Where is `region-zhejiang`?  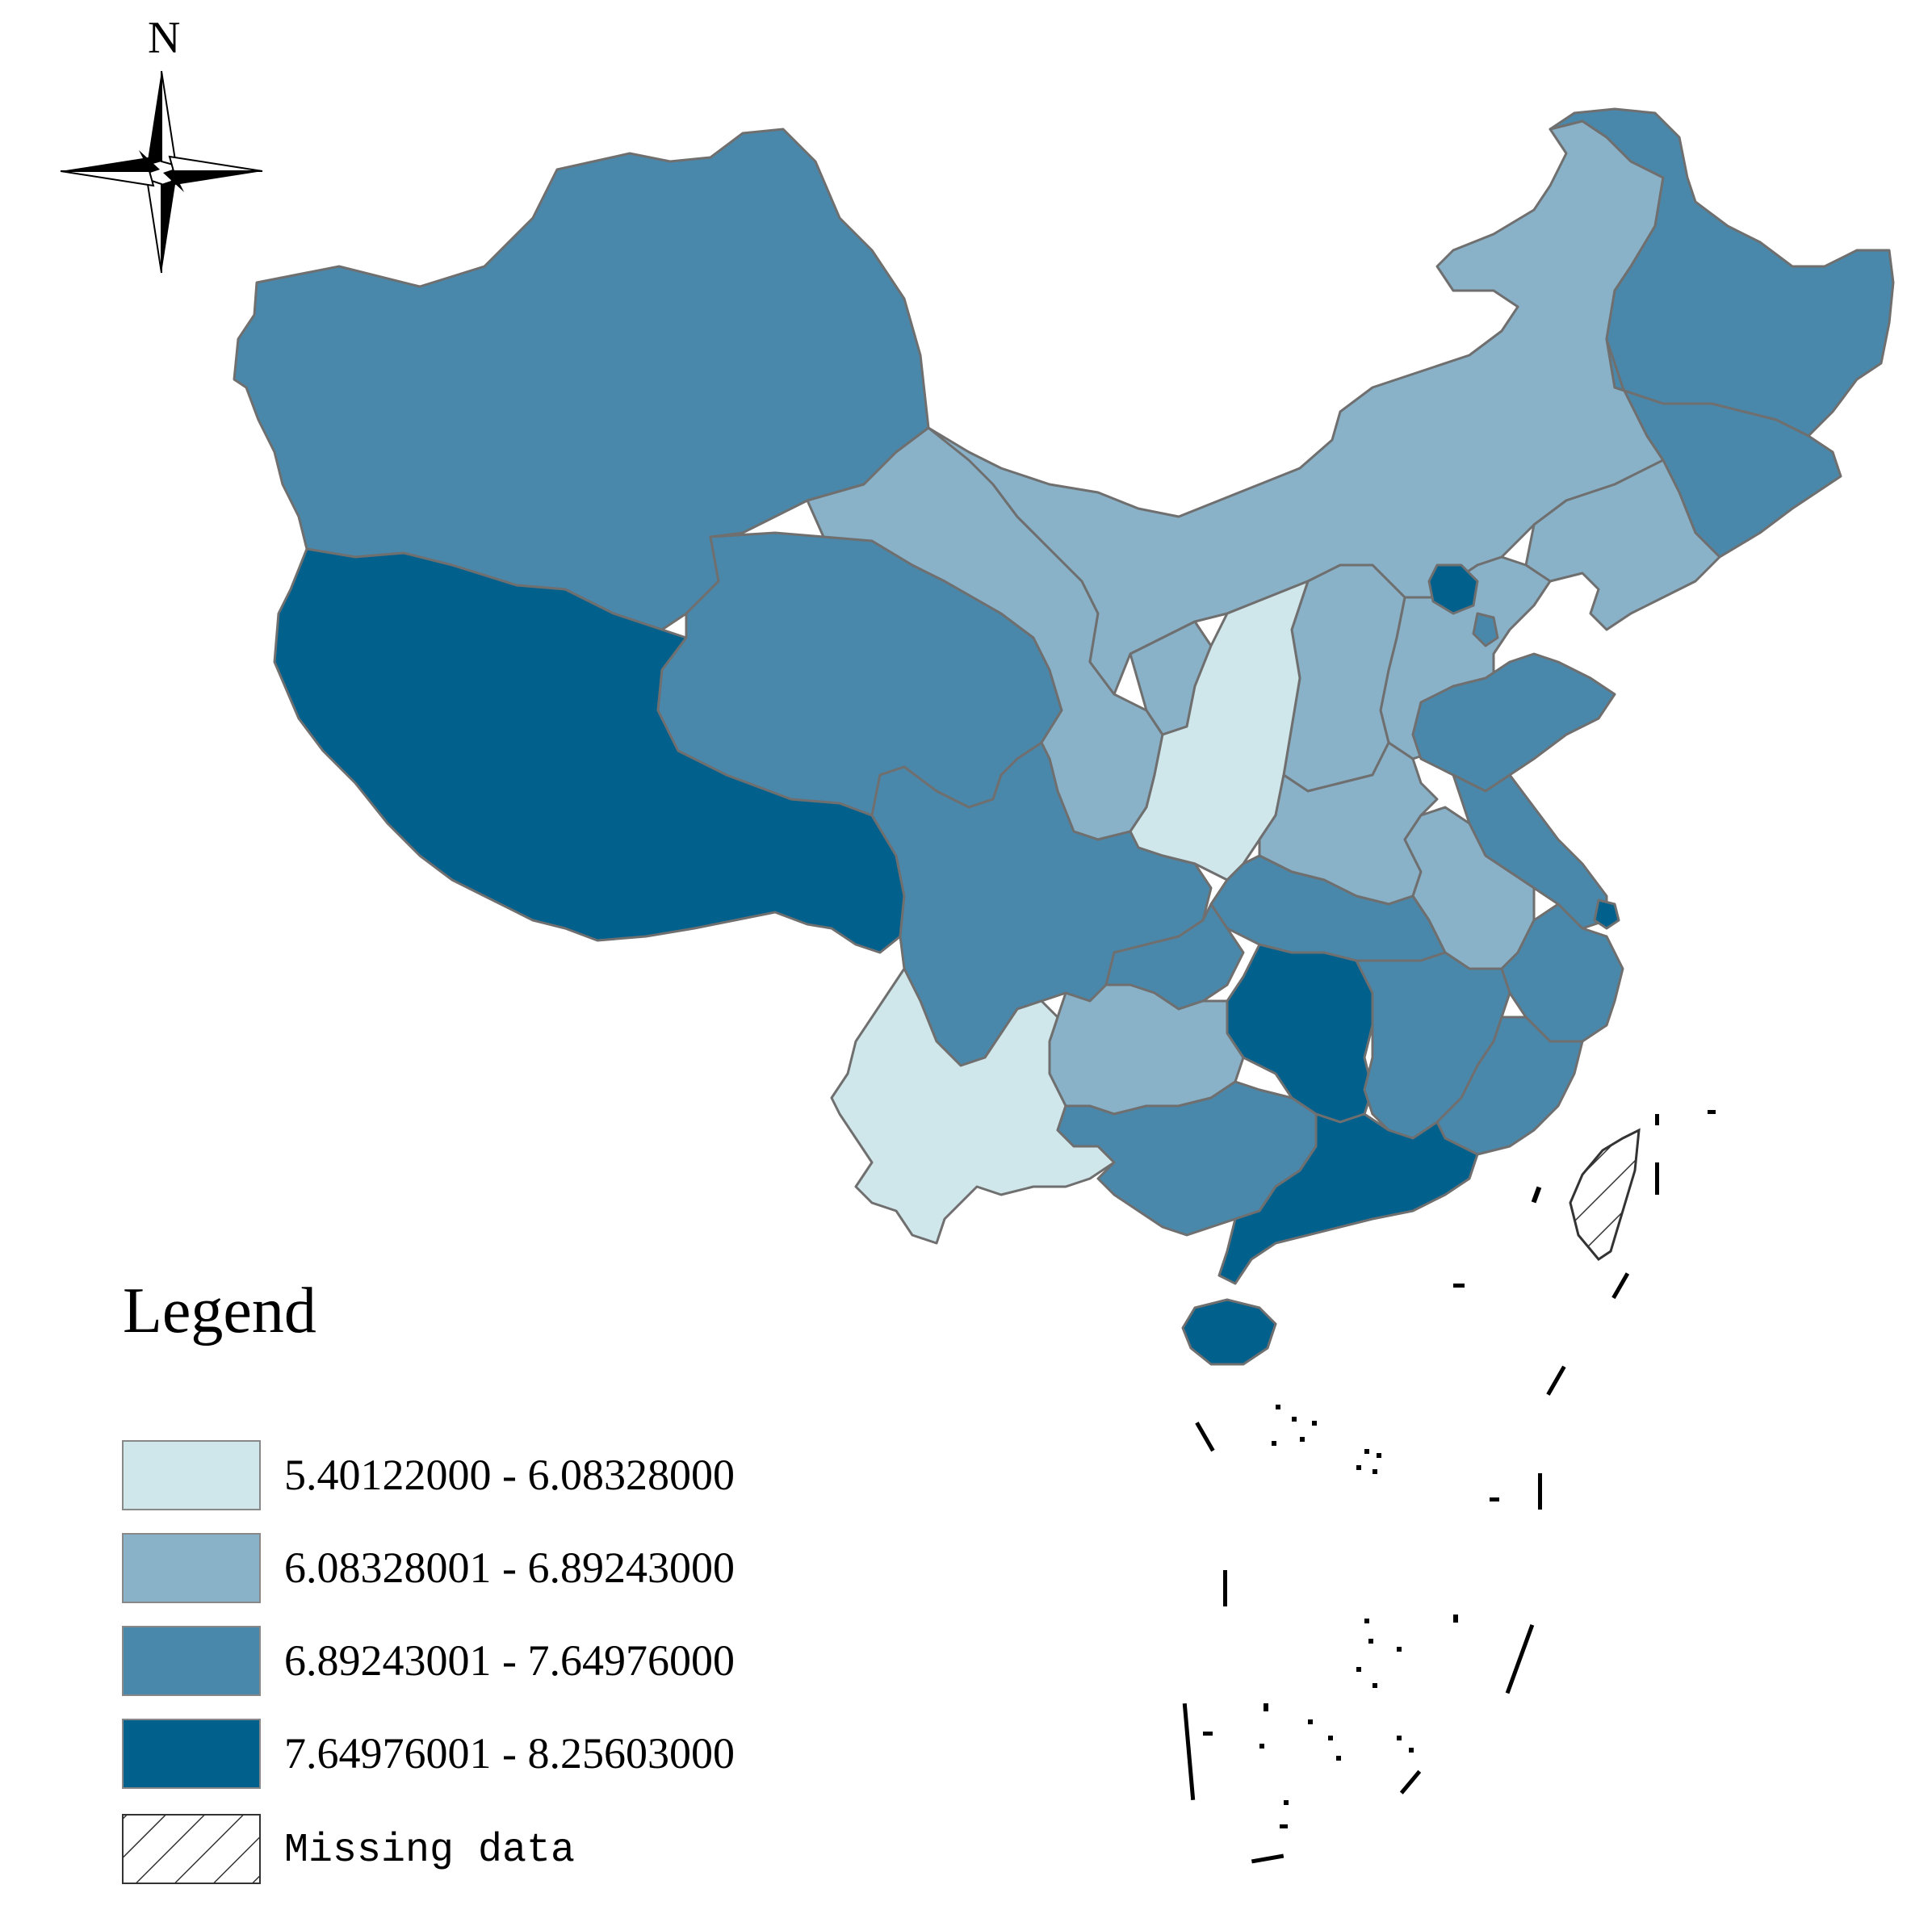
region-zhejiang is located at coordinates (1562, 973).